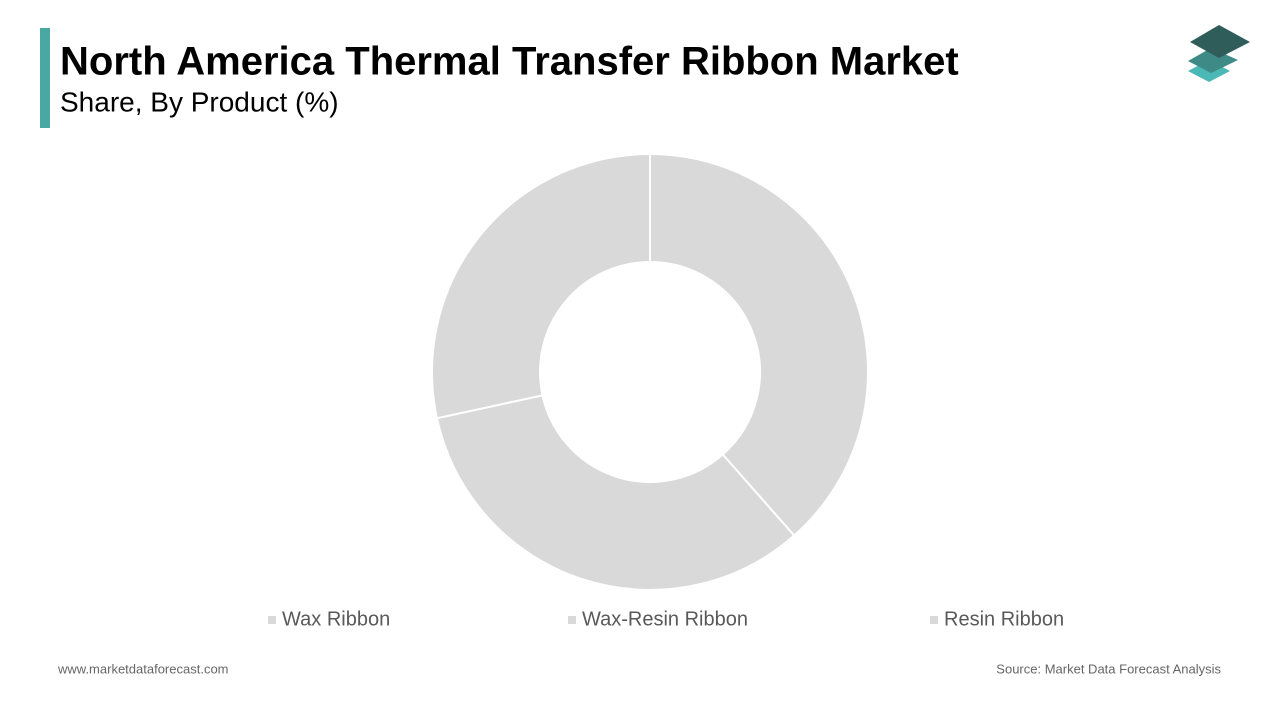 The width and height of the screenshot is (1280, 720). I want to click on source: Source: Market Data Forecast Analysis, so click(1108, 668).